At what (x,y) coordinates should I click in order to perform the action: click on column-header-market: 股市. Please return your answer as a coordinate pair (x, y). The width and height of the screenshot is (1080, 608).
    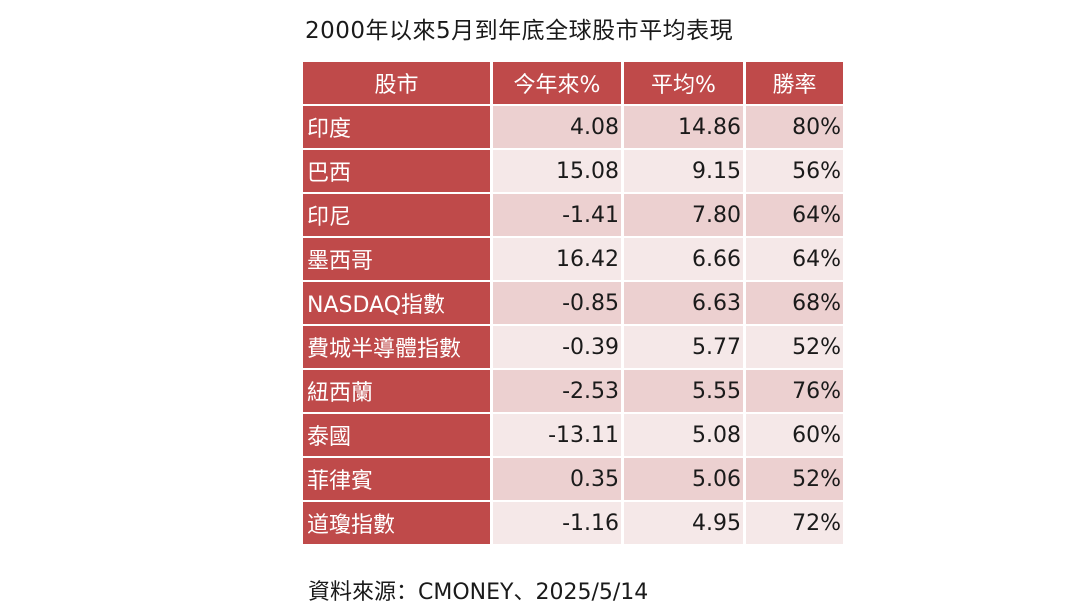
    Looking at the image, I should click on (398, 84).